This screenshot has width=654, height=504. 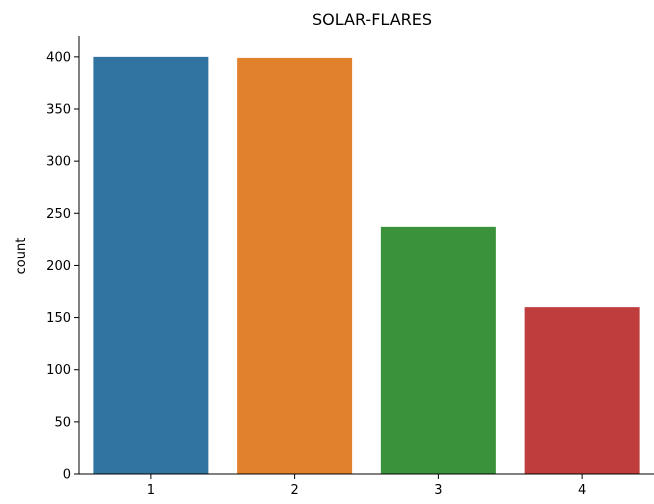 I want to click on x-tick-label: 2, so click(x=294, y=490).